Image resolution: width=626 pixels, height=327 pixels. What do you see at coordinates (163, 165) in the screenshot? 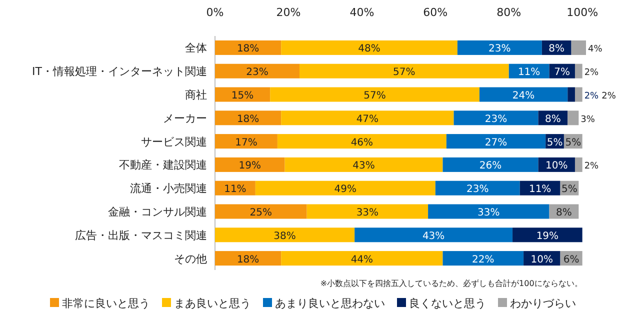
I see `y-tick-label: 不動産・建設関連` at bounding box center [163, 165].